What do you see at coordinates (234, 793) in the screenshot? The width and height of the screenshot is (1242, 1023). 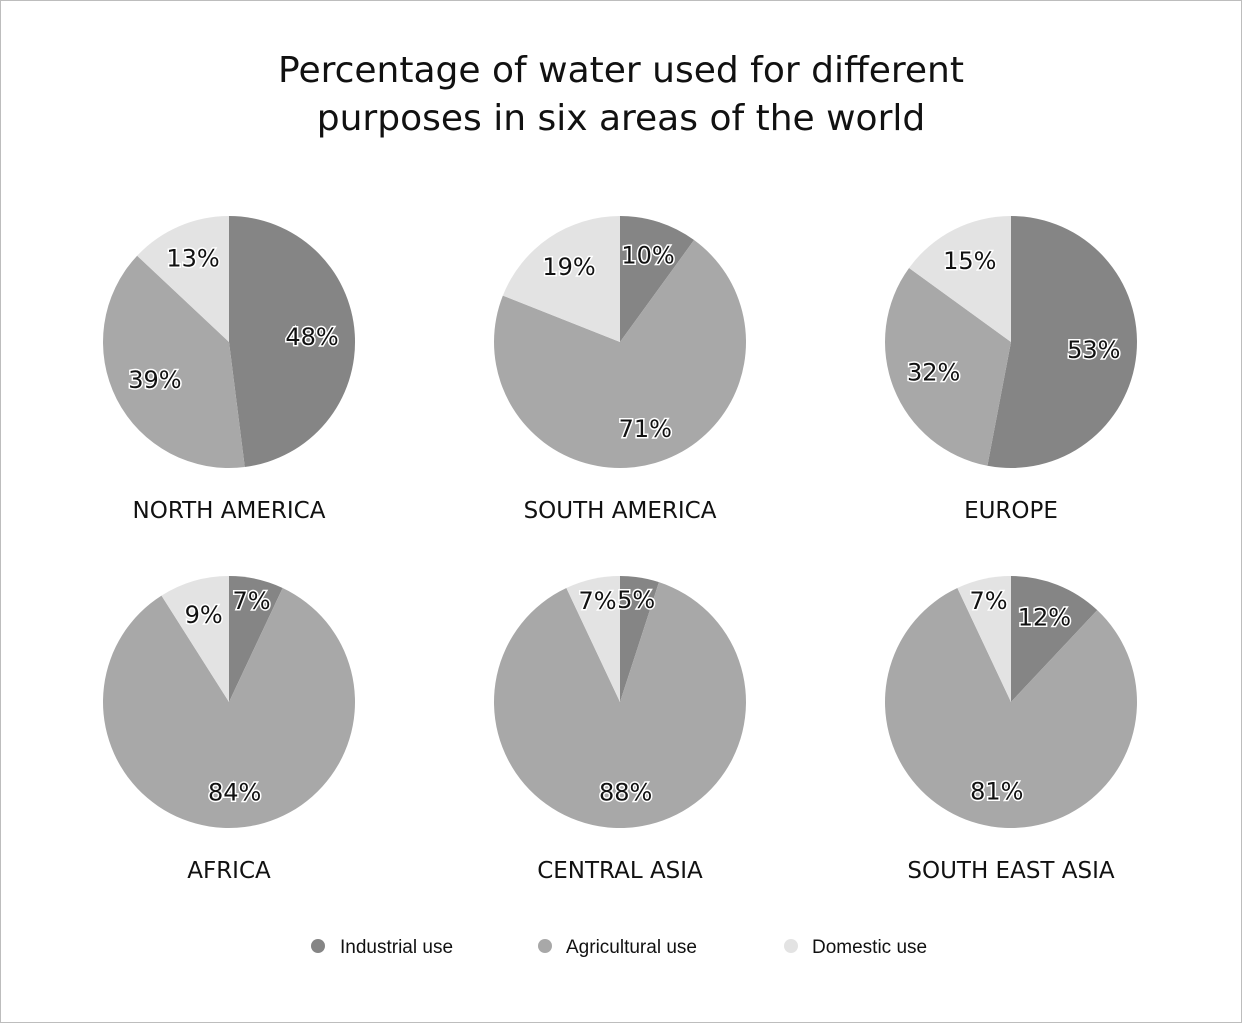 I see `slice-label-agricultural: 84%` at bounding box center [234, 793].